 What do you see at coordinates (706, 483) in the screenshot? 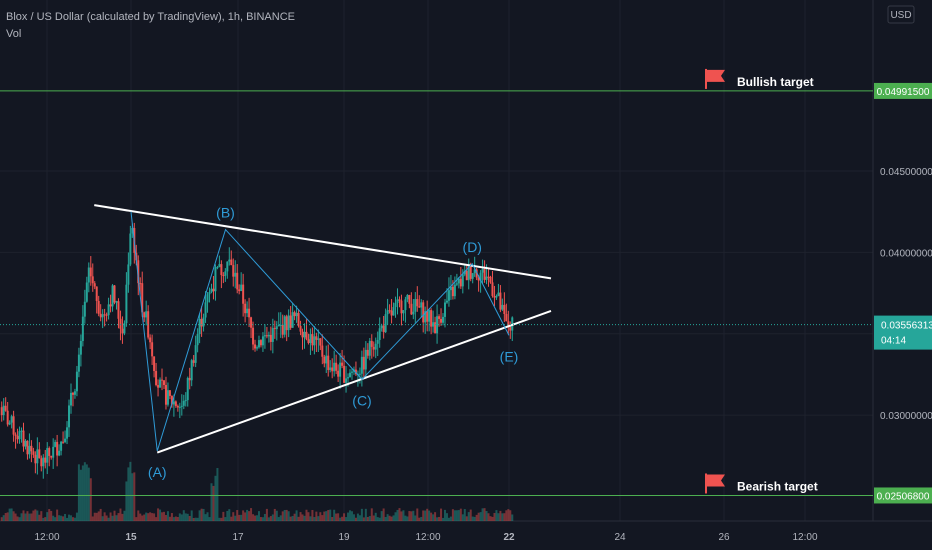
I see `flag-pole` at bounding box center [706, 483].